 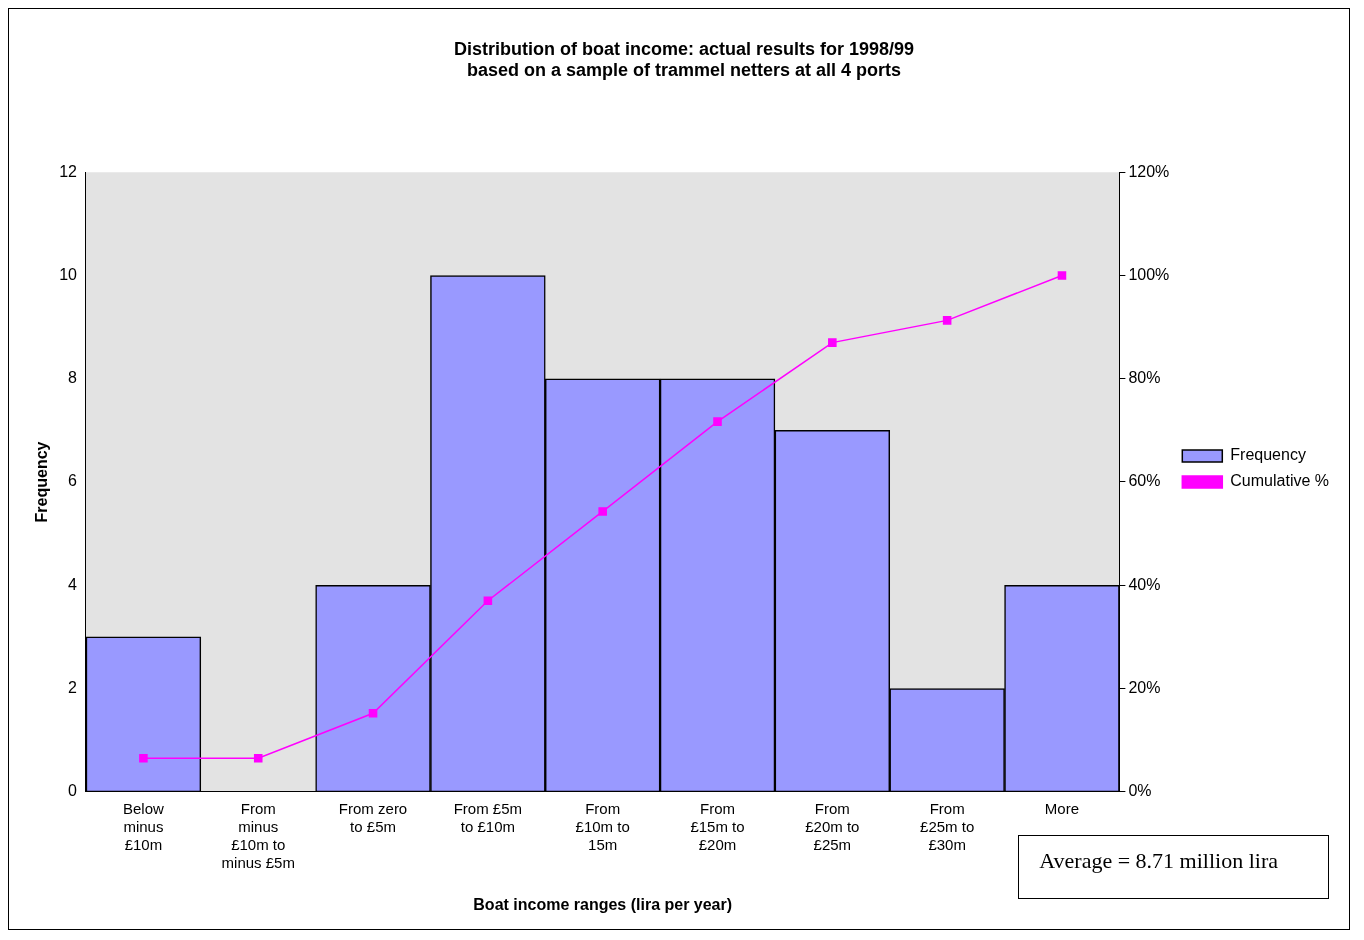 What do you see at coordinates (258, 835) in the screenshot?
I see `x-tick-label: From minus £10m to minus £5m` at bounding box center [258, 835].